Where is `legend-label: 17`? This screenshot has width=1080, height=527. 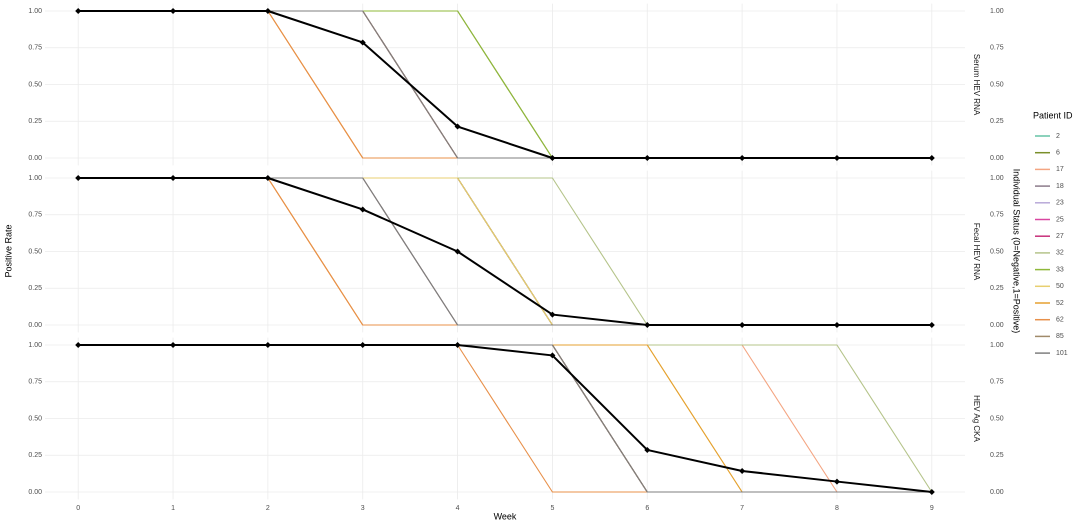
legend-label: 17 is located at coordinates (1060, 169).